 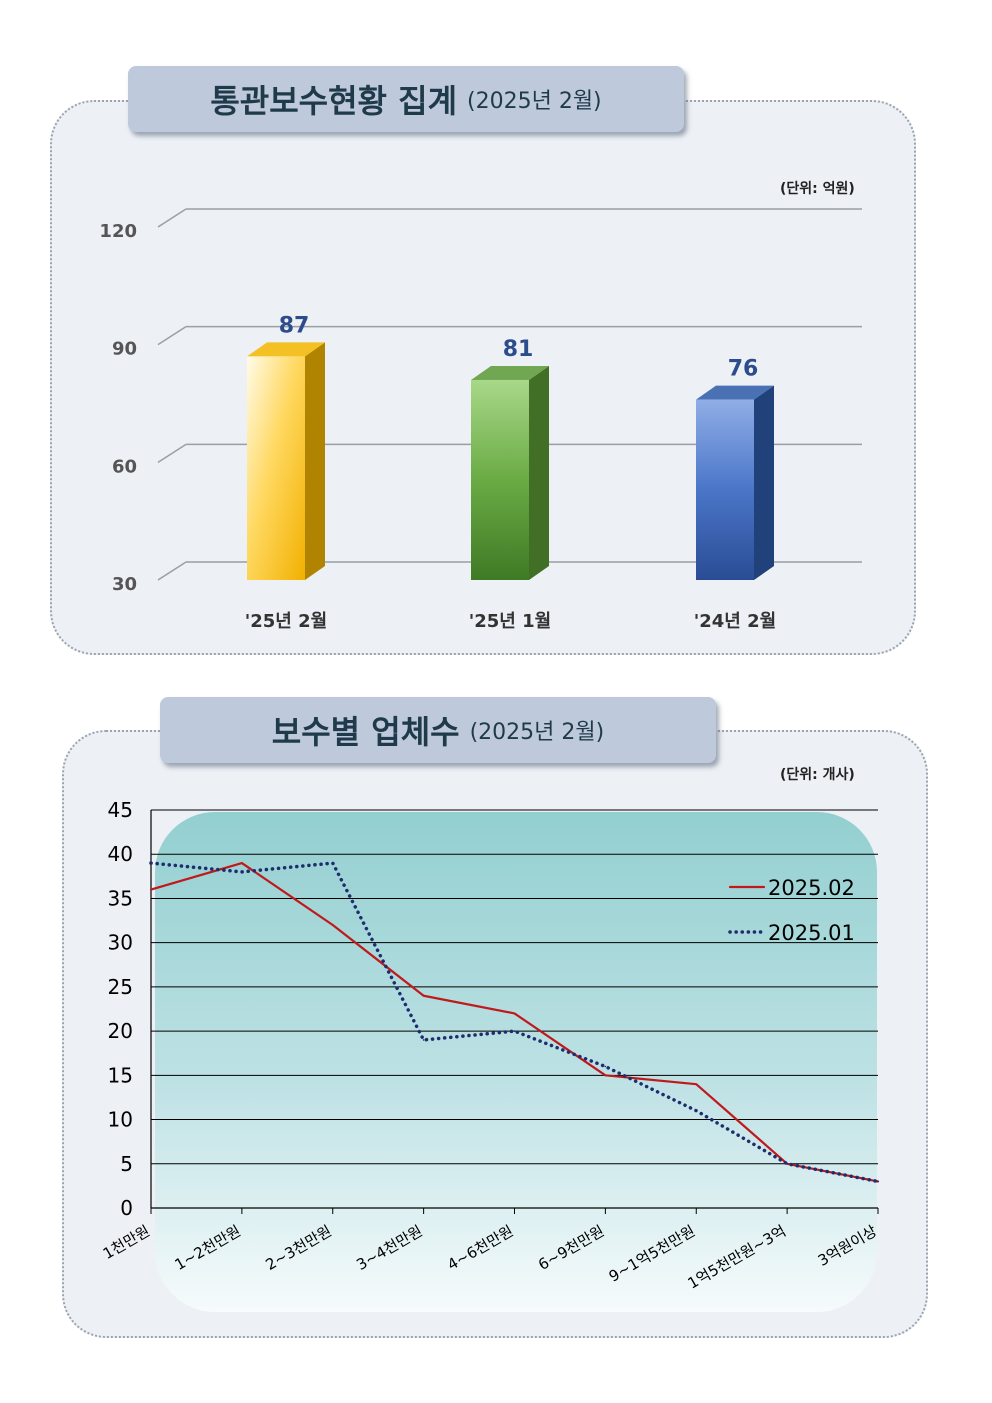 What do you see at coordinates (120, 898) in the screenshot?
I see `line-chart-y-tick-label: 35` at bounding box center [120, 898].